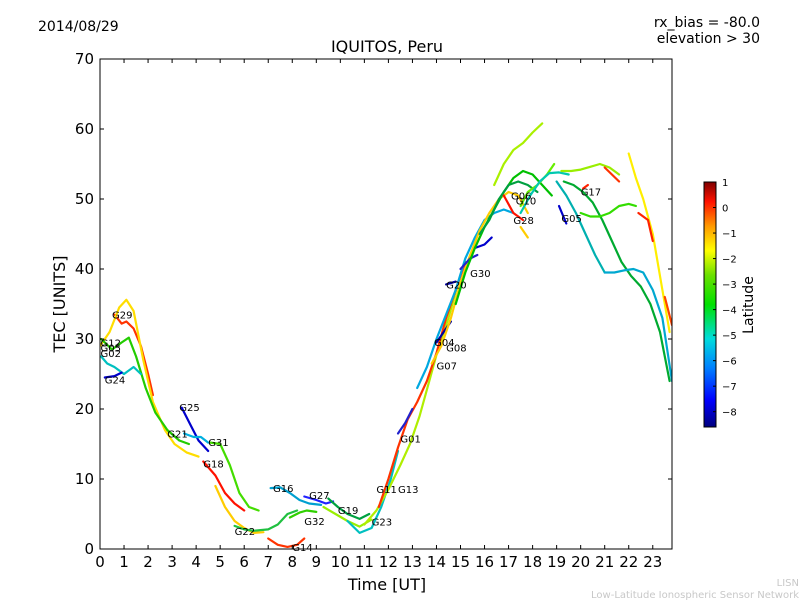 The height and width of the screenshot is (600, 800). Describe the element at coordinates (364, 562) in the screenshot. I see `x-tick-label-11: 11` at that location.